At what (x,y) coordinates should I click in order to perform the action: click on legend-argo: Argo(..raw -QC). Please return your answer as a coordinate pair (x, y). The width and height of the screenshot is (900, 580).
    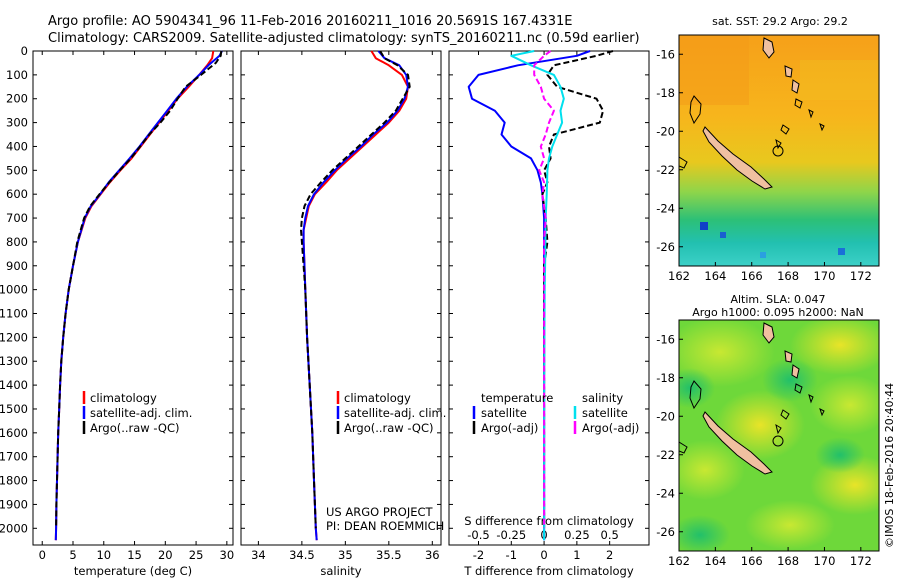
    Looking at the image, I should click on (389, 428).